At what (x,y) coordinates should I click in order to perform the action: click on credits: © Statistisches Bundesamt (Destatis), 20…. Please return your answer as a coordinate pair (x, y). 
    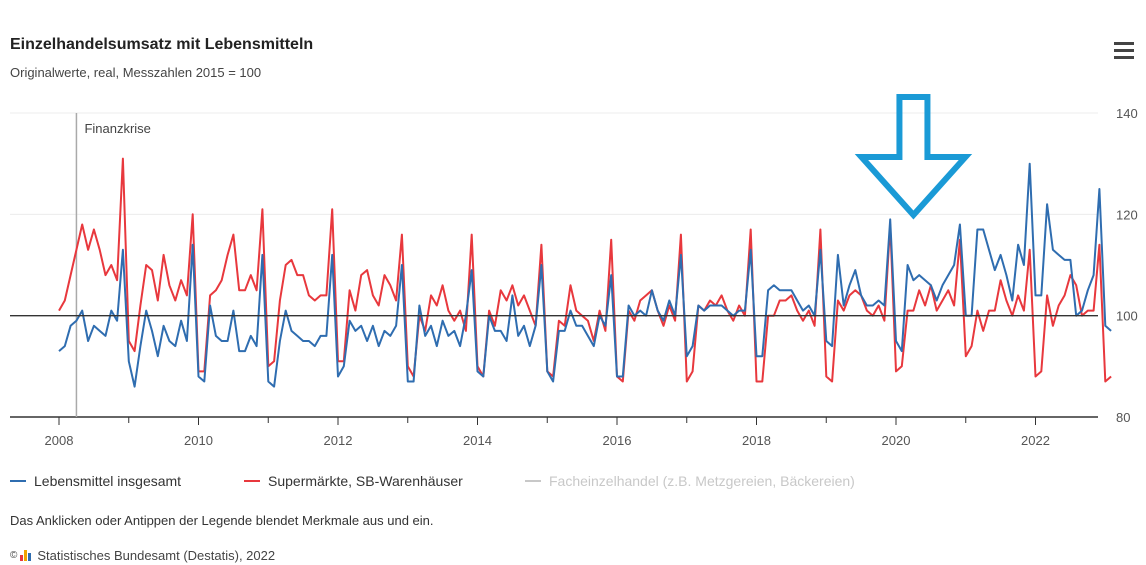
    Looking at the image, I should click on (142, 555).